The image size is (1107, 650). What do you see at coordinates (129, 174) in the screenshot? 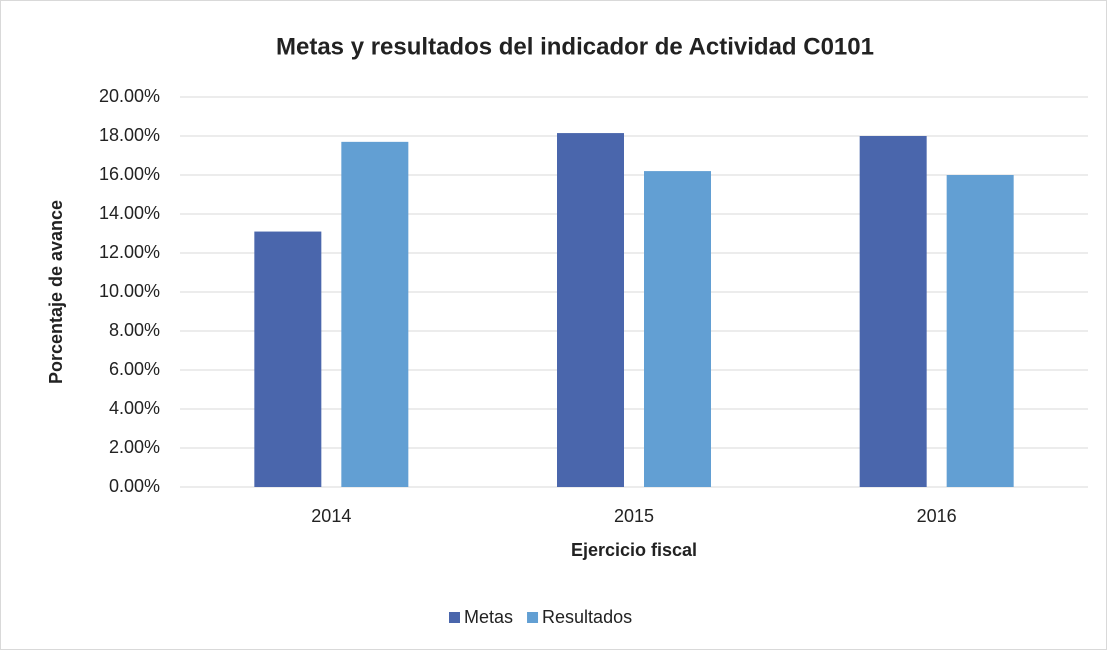
I see `y-tick-label: 16.00%` at bounding box center [129, 174].